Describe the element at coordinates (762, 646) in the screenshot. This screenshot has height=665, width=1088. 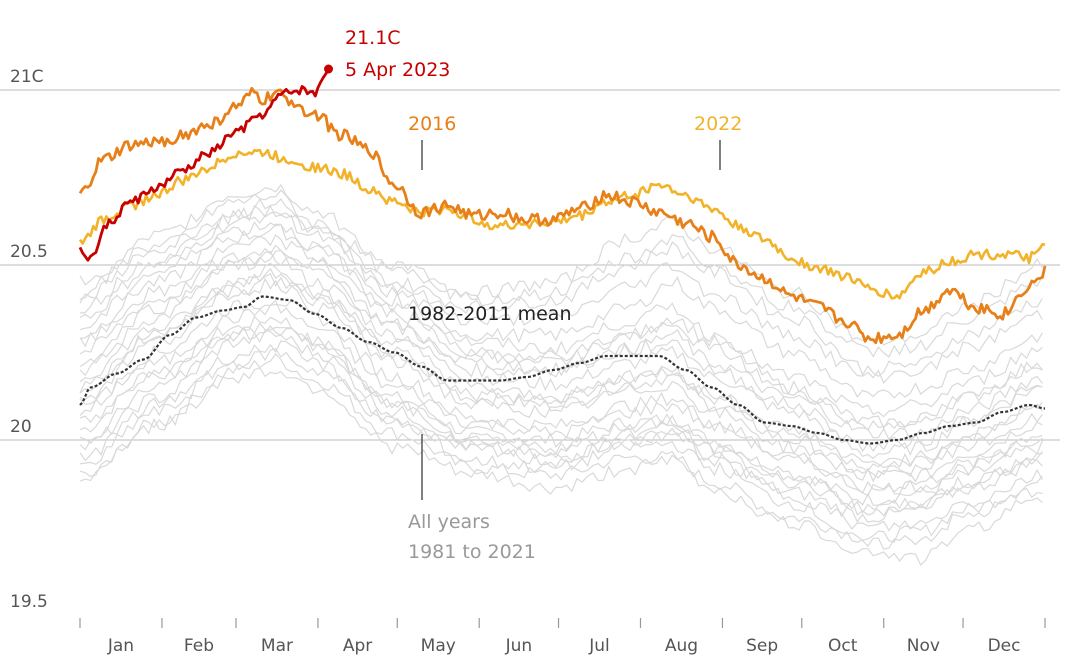
I see `x-tick-label: Sep` at that location.